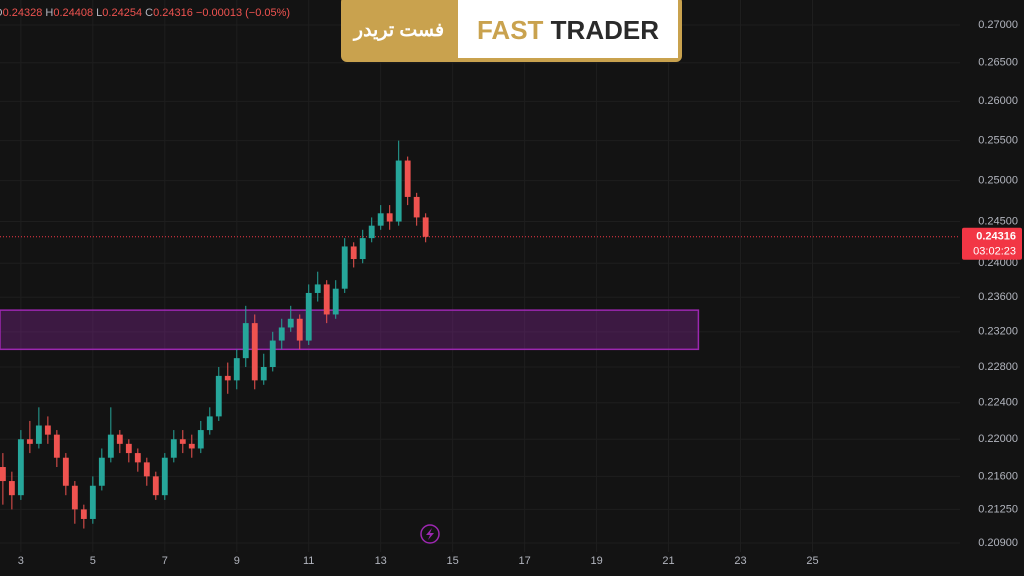 Image resolution: width=1024 pixels, height=576 pixels. I want to click on icon-ring, so click(430, 534).